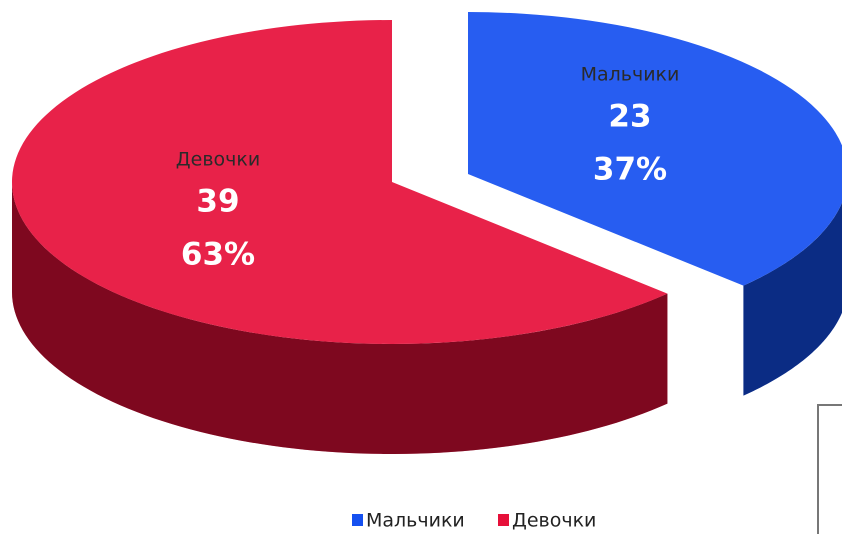 This screenshot has width=842, height=534. What do you see at coordinates (629, 117) in the screenshot?
I see `slice-value: 23` at bounding box center [629, 117].